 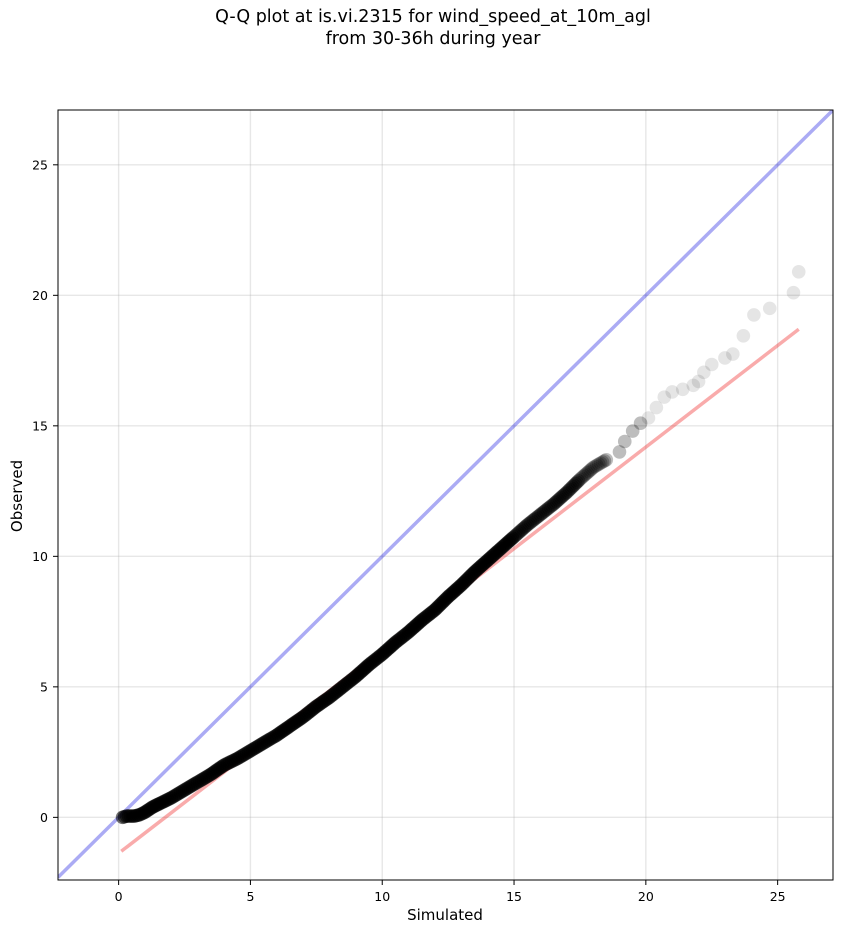 What do you see at coordinates (40, 295) in the screenshot?
I see `y-tick-label: 20` at bounding box center [40, 295].